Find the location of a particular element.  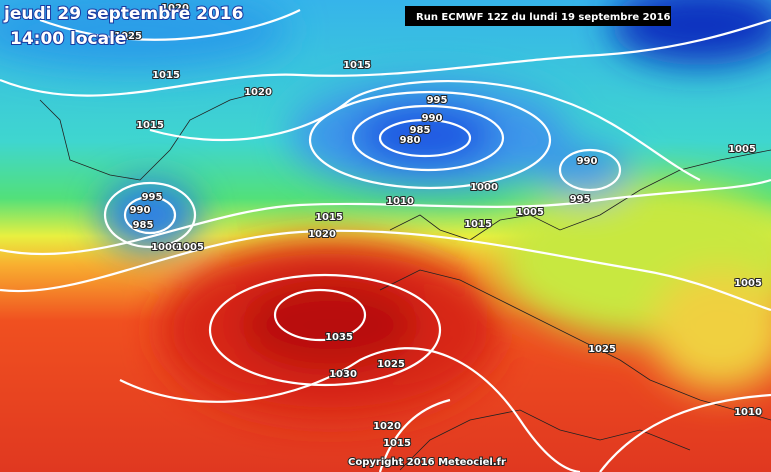

run-banner is located at coordinates (538, 16).